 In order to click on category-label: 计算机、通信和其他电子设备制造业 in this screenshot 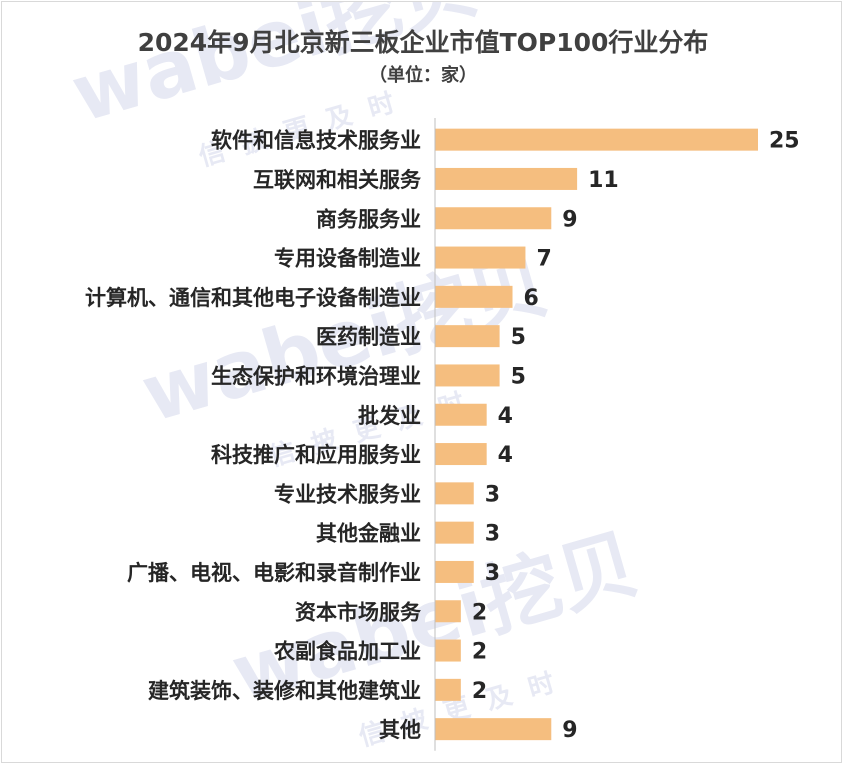, I will do `click(253, 298)`.